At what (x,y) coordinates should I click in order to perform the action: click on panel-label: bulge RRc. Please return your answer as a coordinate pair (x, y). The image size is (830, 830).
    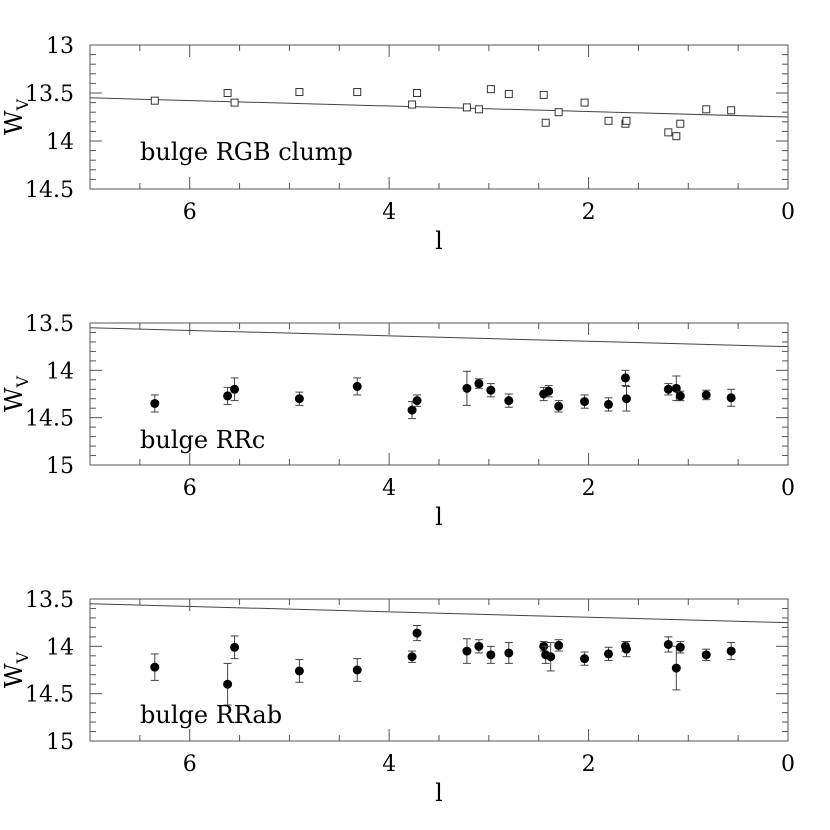
    Looking at the image, I should click on (202, 440).